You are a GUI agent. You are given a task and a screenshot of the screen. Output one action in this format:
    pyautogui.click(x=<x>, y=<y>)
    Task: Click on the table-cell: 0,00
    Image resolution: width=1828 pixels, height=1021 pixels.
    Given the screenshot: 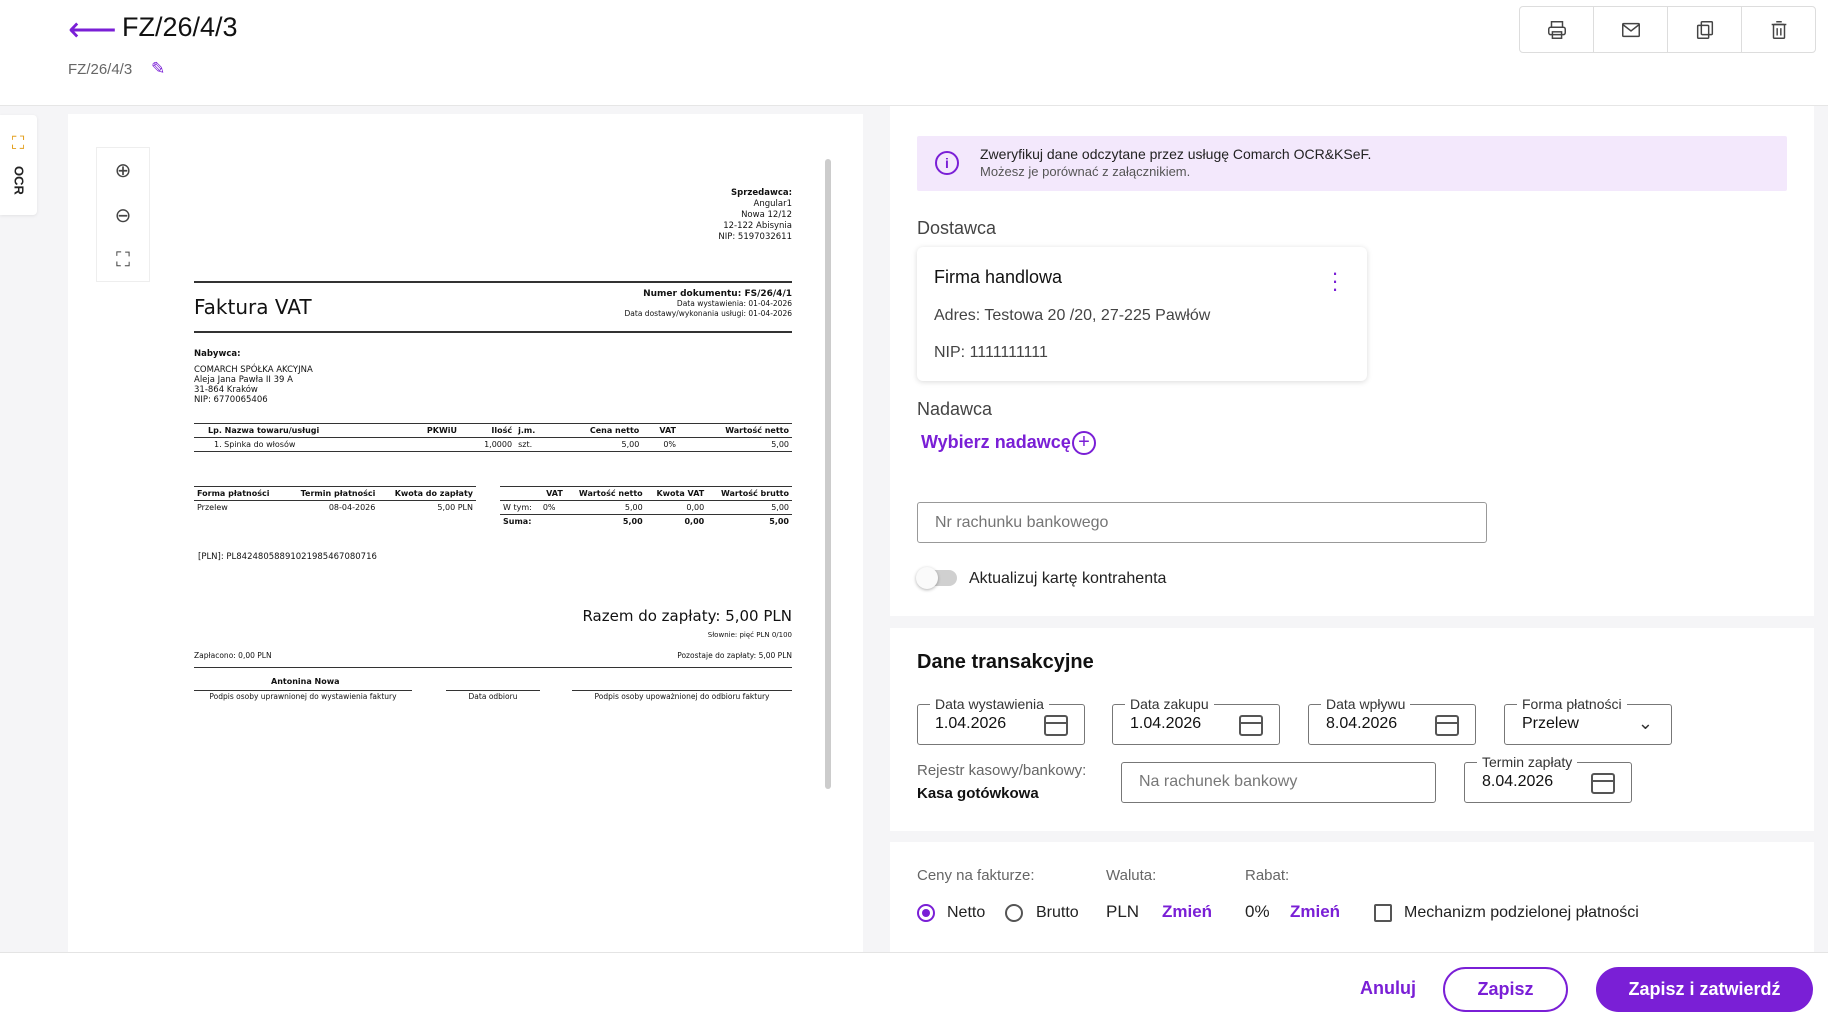 What is the action you would take?
    pyautogui.click(x=694, y=521)
    